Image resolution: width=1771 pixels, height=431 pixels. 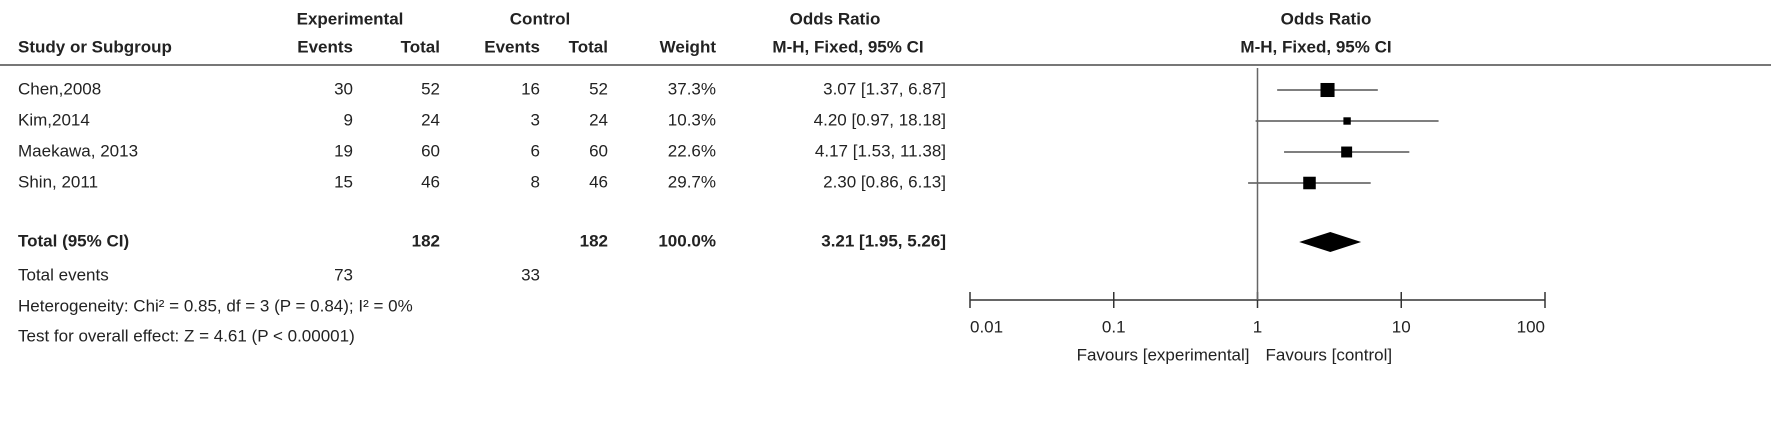 What do you see at coordinates (530, 274) in the screenshot?
I see `total-events-ctl: 33` at bounding box center [530, 274].